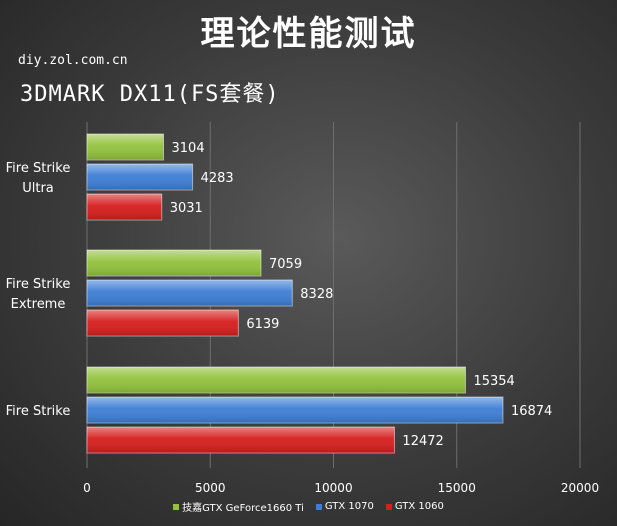 Image resolution: width=617 pixels, height=526 pixels. Describe the element at coordinates (188, 148) in the screenshot. I see `data-label: 3104` at that location.